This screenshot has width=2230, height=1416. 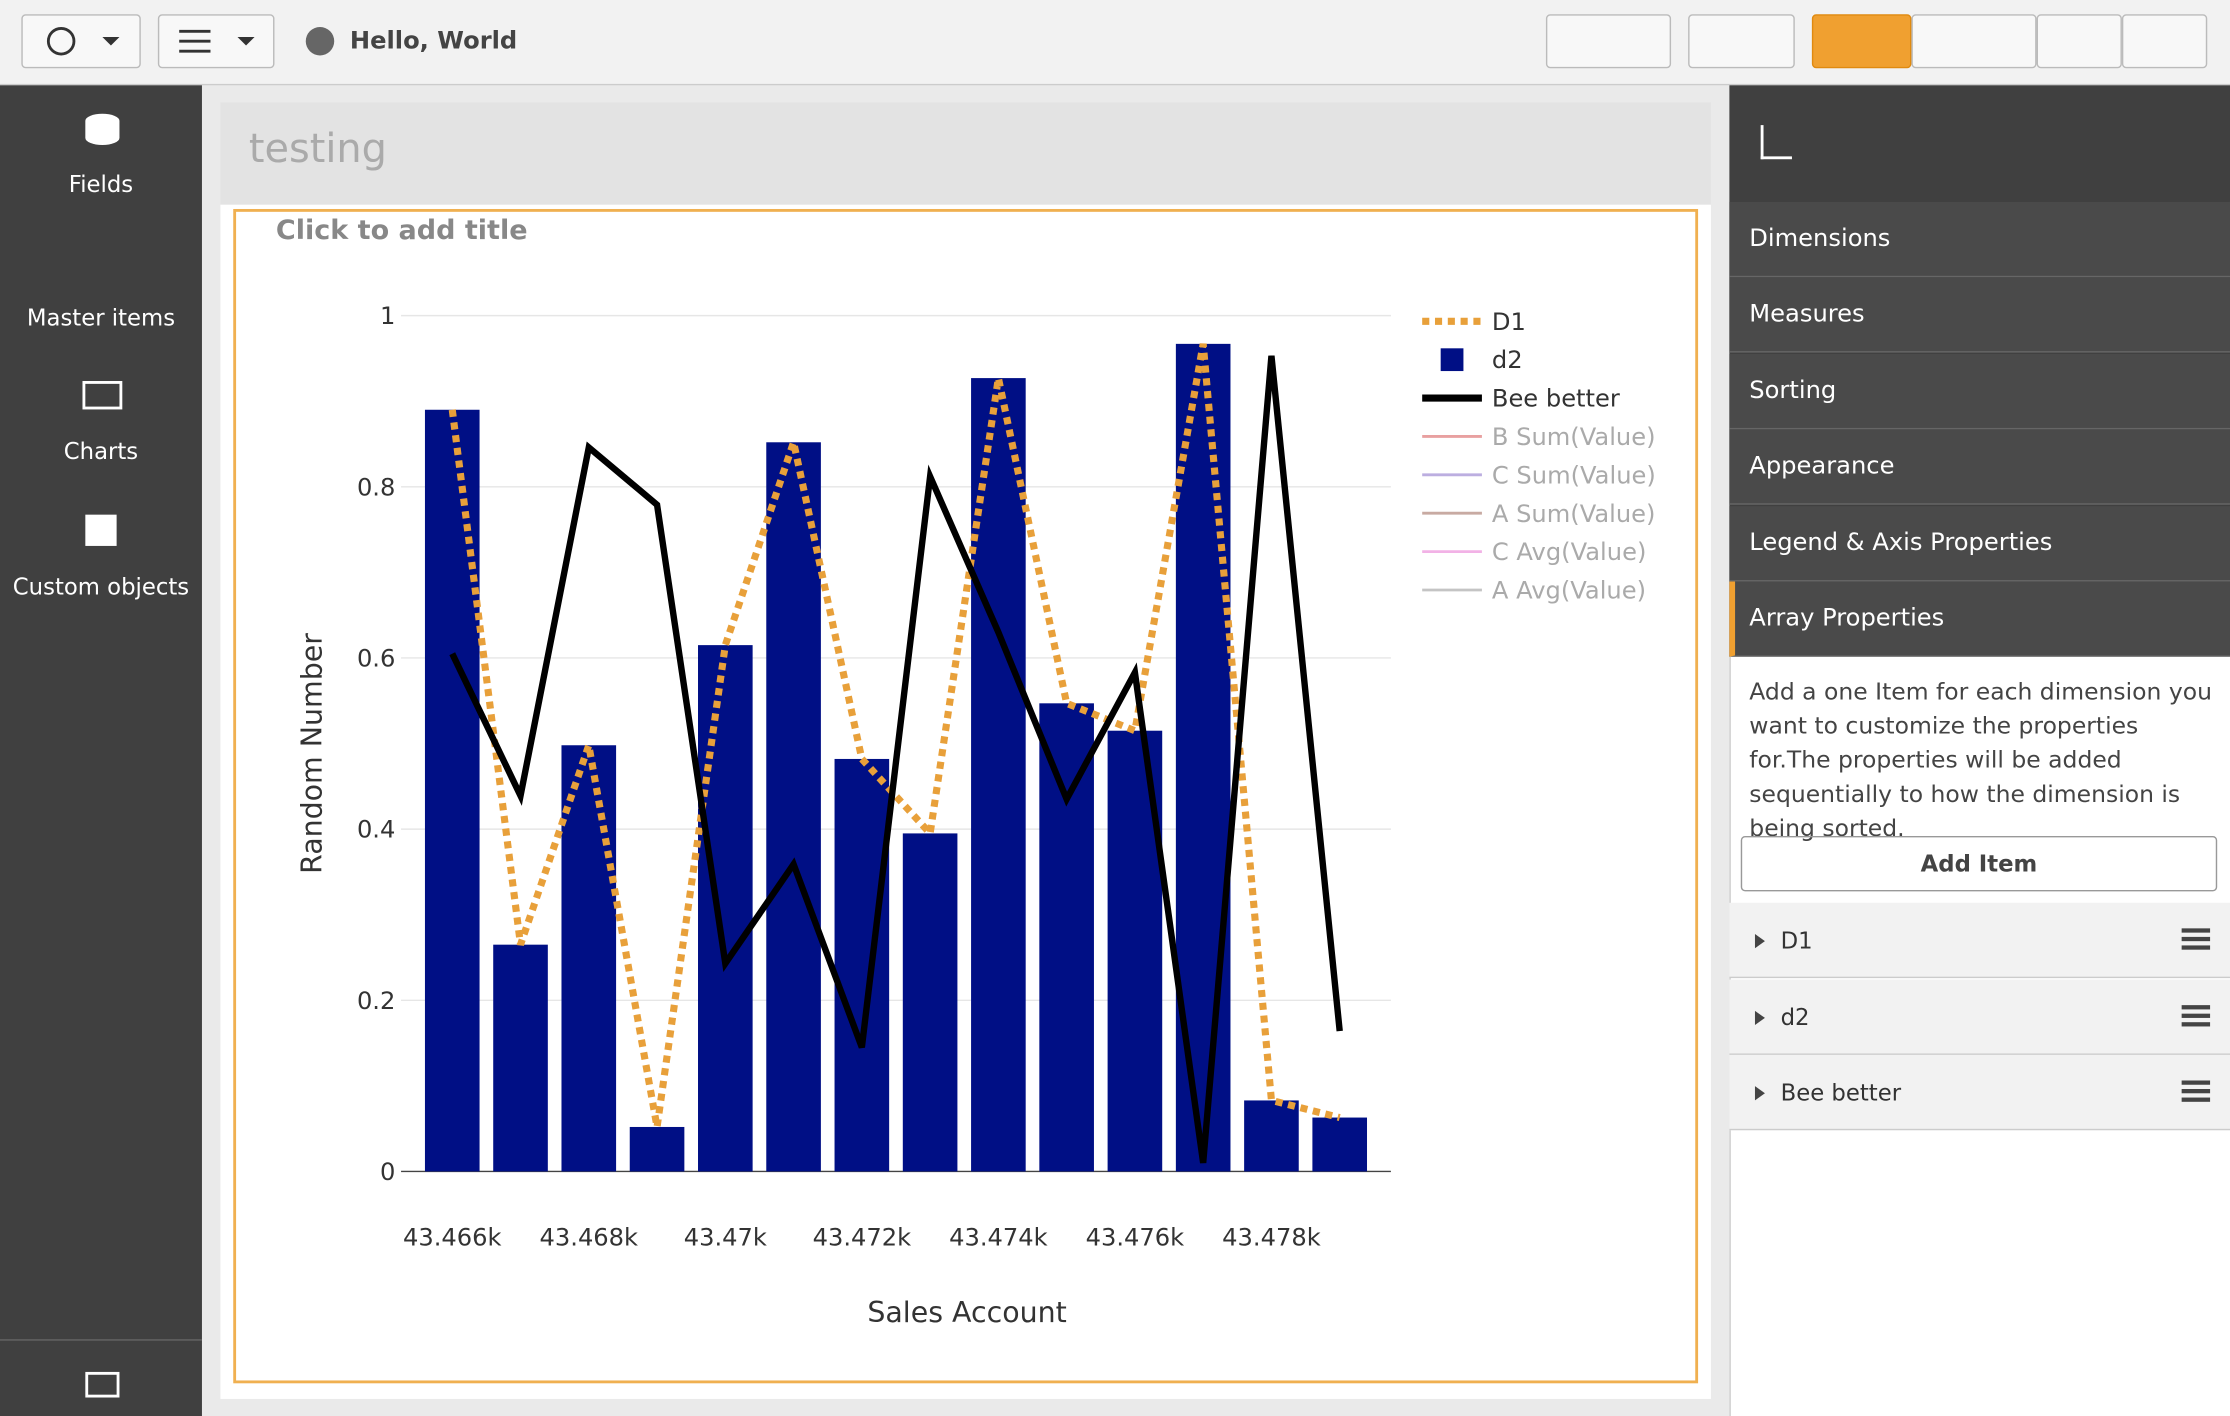 What do you see at coordinates (317, 149) in the screenshot?
I see `sheet-title: testing` at bounding box center [317, 149].